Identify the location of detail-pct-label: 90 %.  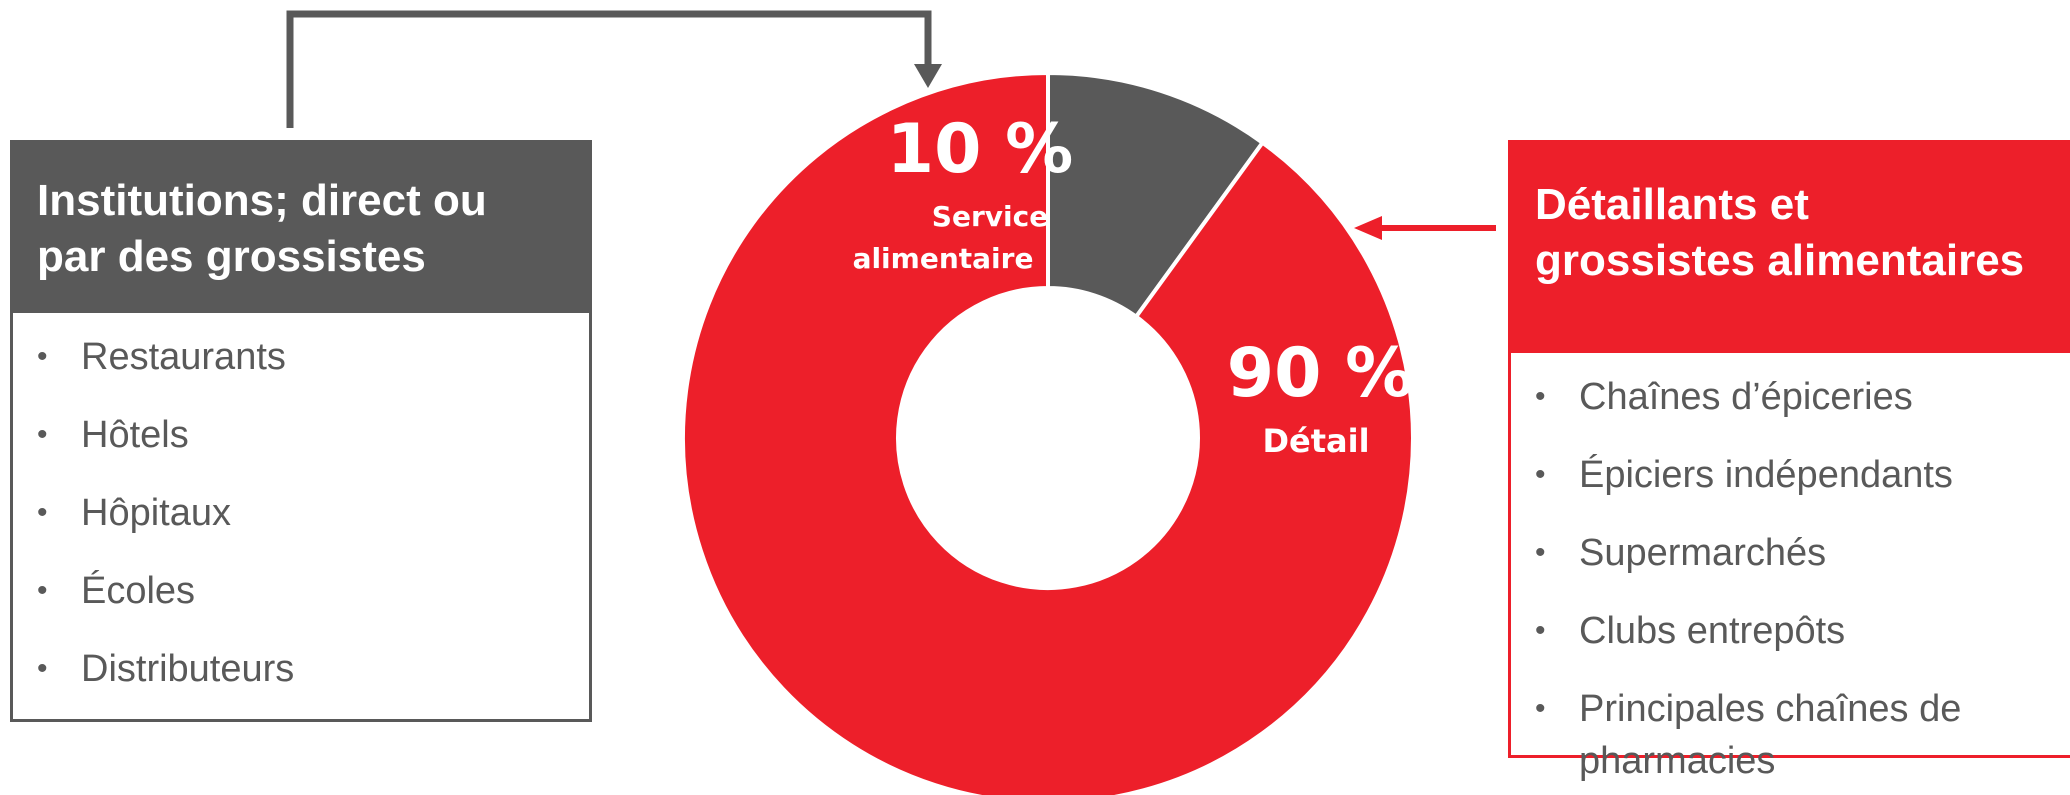
(1320, 373).